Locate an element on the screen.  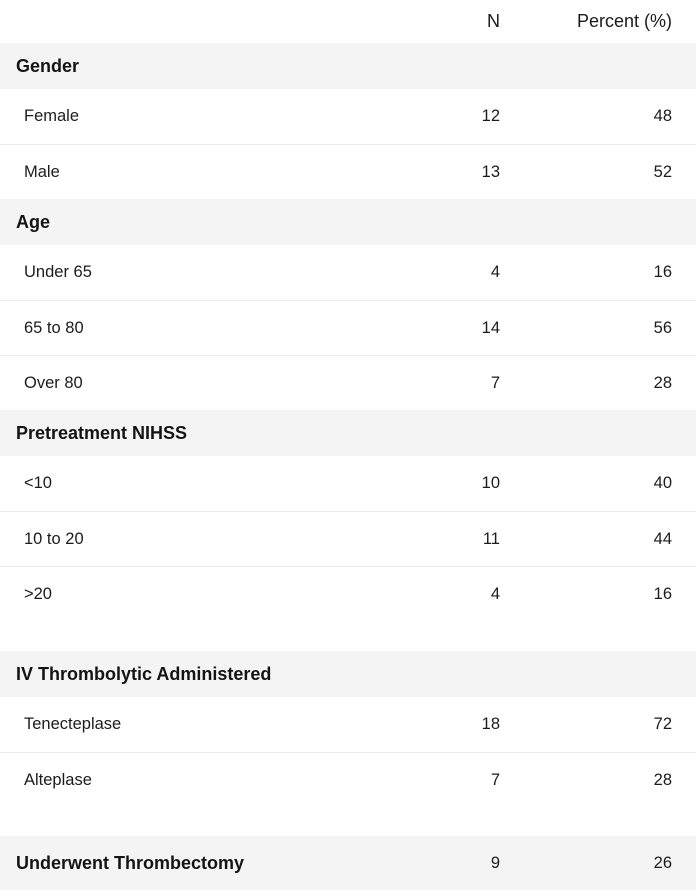
row-label: Female is located at coordinates (52, 116).